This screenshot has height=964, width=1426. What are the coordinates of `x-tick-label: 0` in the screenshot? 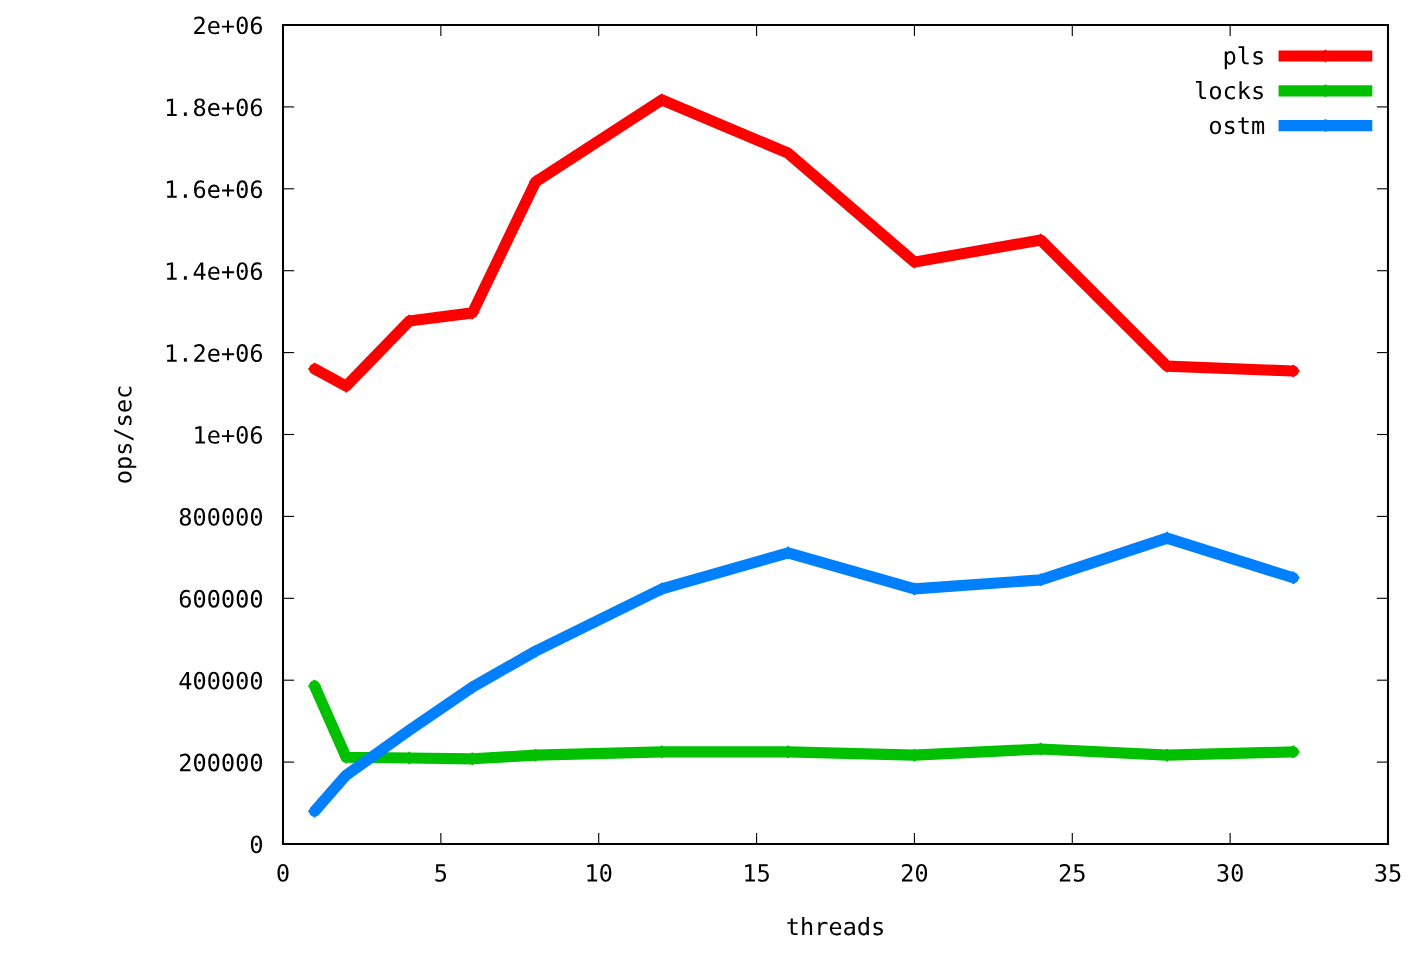 It's located at (283, 872).